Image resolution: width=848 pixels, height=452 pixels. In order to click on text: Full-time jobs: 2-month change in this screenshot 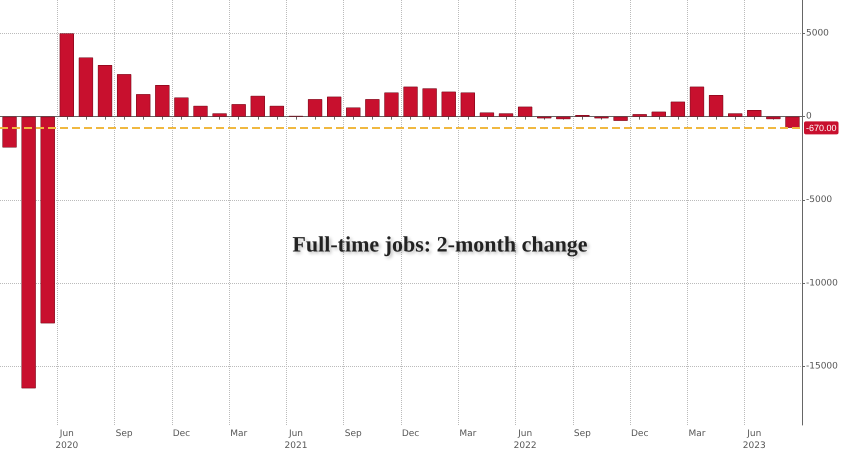, I will do `click(440, 244)`.